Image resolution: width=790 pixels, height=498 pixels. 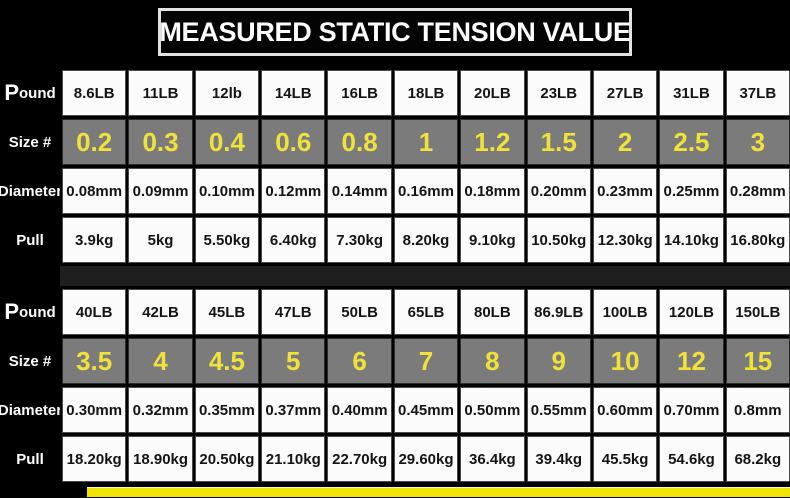 What do you see at coordinates (625, 459) in the screenshot?
I see `pull-value-cell: 45.5kg` at bounding box center [625, 459].